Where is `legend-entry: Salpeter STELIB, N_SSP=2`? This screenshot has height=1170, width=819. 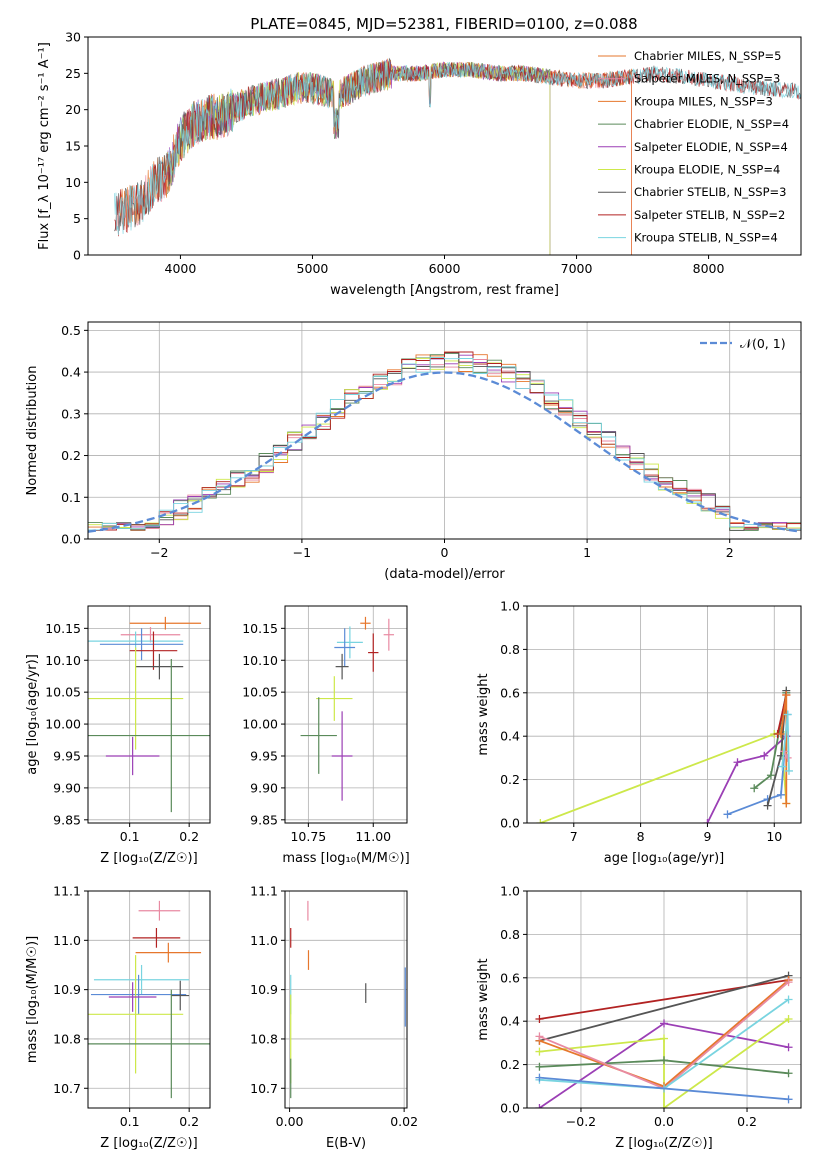 legend-entry: Salpeter STELIB, N_SSP=2 is located at coordinates (709, 215).